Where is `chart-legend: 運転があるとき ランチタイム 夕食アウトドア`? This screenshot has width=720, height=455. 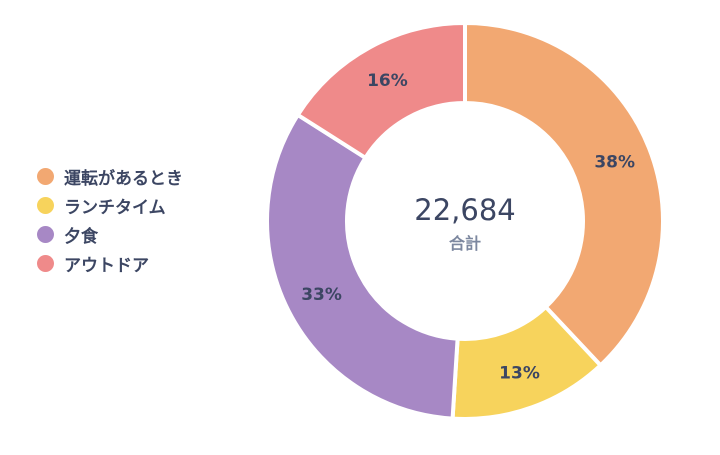
chart-legend: 運転があるとき ランチタイム 夕食アウトドア is located at coordinates (110, 221).